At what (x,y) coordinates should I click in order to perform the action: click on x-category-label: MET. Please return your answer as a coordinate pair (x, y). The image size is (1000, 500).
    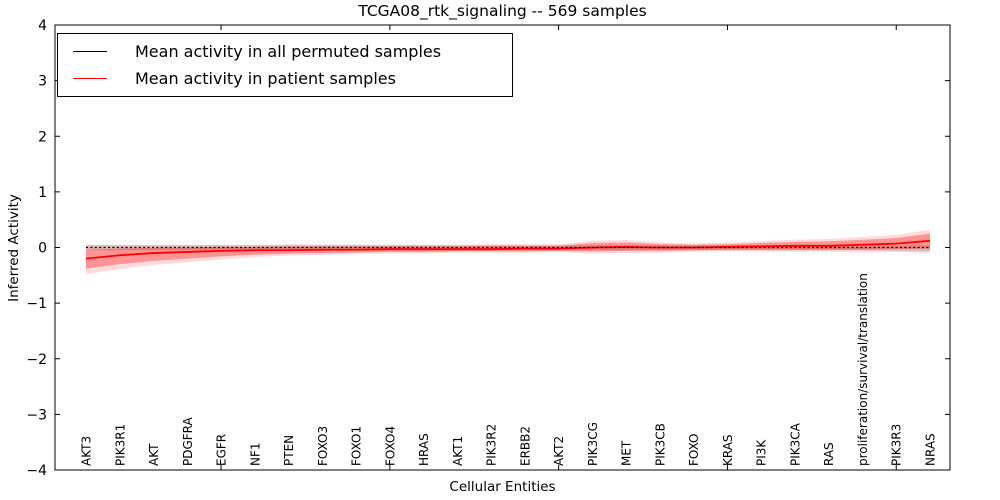
    Looking at the image, I should click on (627, 453).